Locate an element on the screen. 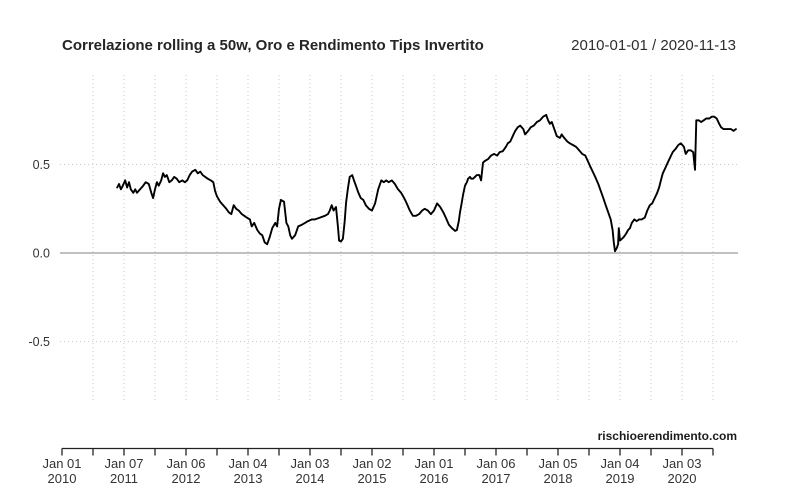 This screenshot has width=800, height=500. watermark-text: rischioerendimento.com is located at coordinates (667, 436).